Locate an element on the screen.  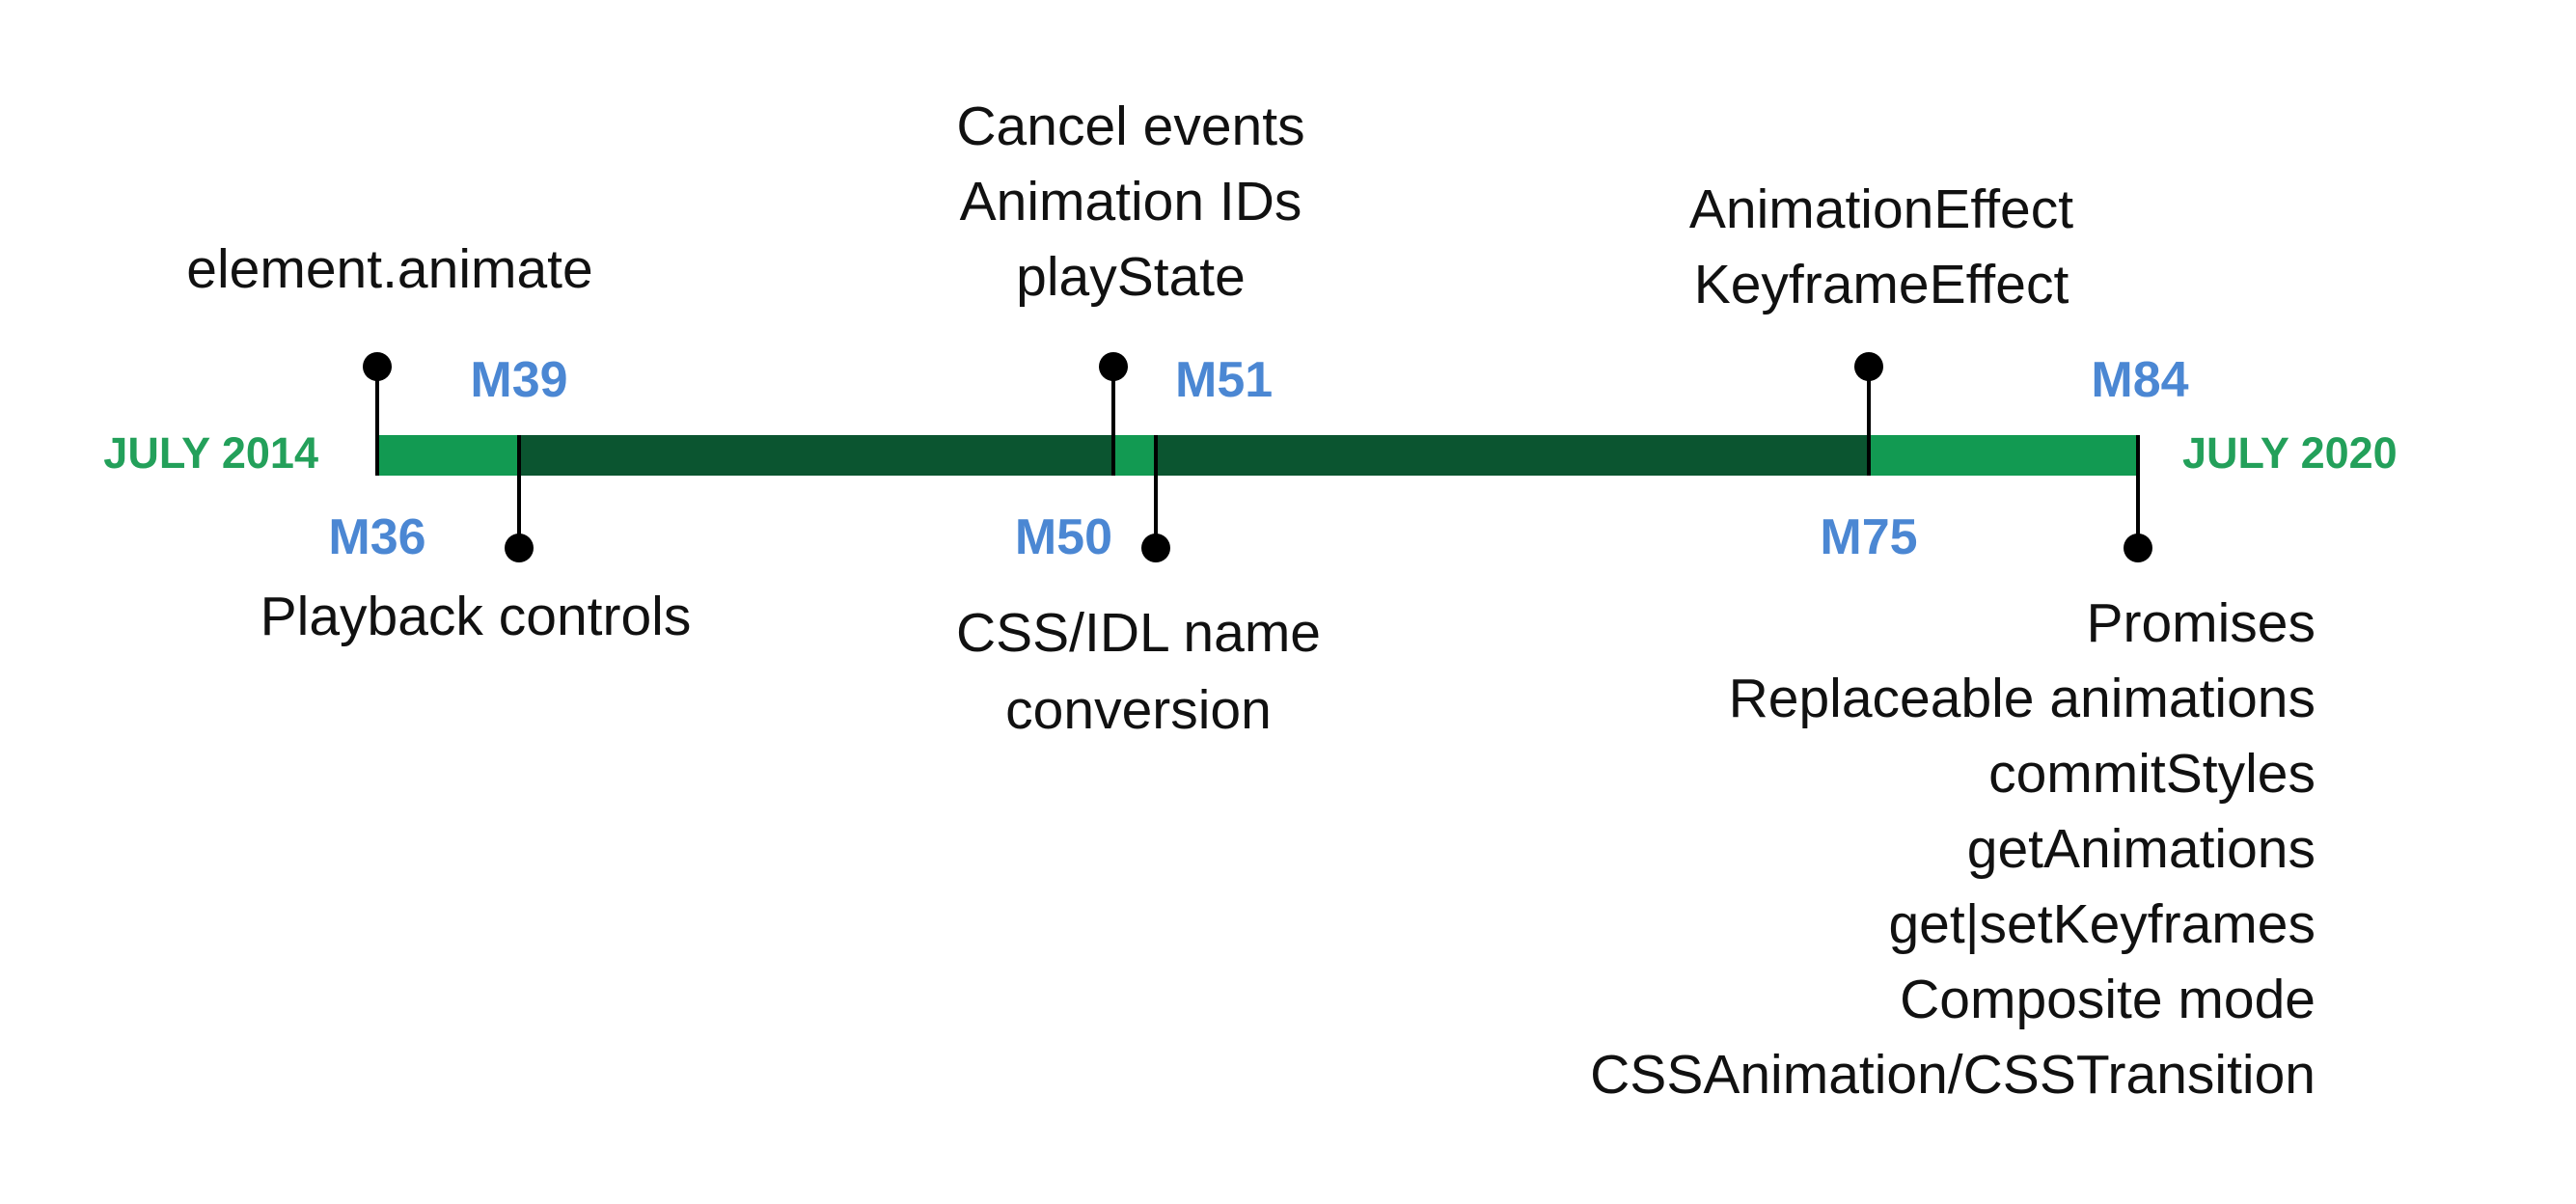
milestone-label-m36: M36 is located at coordinates (377, 537).